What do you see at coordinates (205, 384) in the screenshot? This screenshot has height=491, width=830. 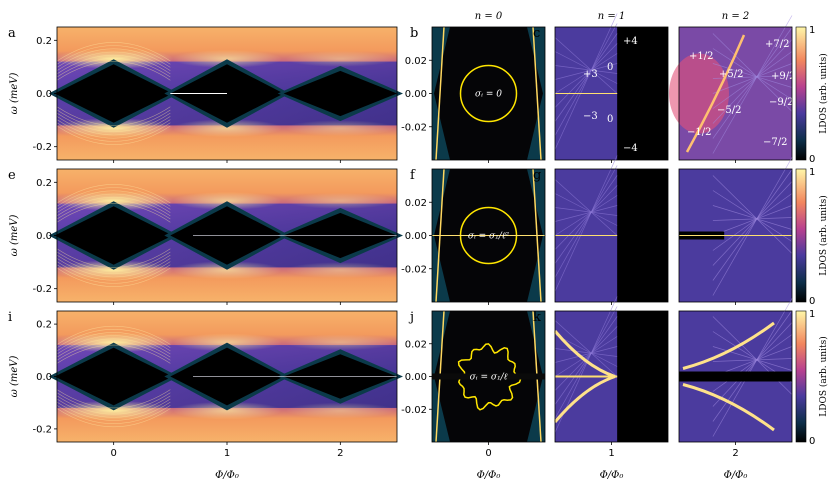 I see `panel-i: -0.2 0.0 0.2 0 1 2 ω (meV) i` at bounding box center [205, 384].